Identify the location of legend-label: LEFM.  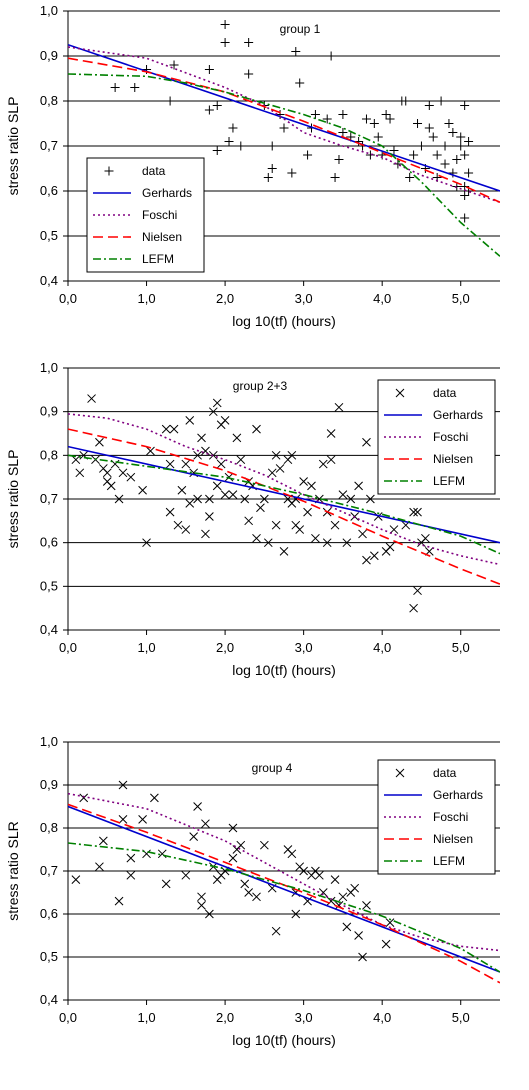
(449, 861).